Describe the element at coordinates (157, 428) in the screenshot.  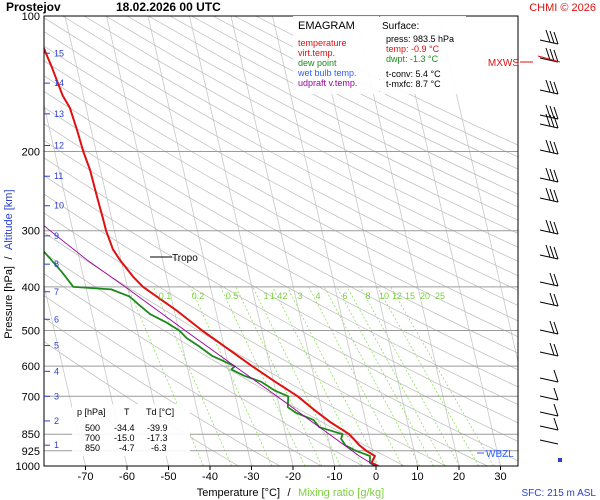
I see `table-cell: -39.9` at that location.